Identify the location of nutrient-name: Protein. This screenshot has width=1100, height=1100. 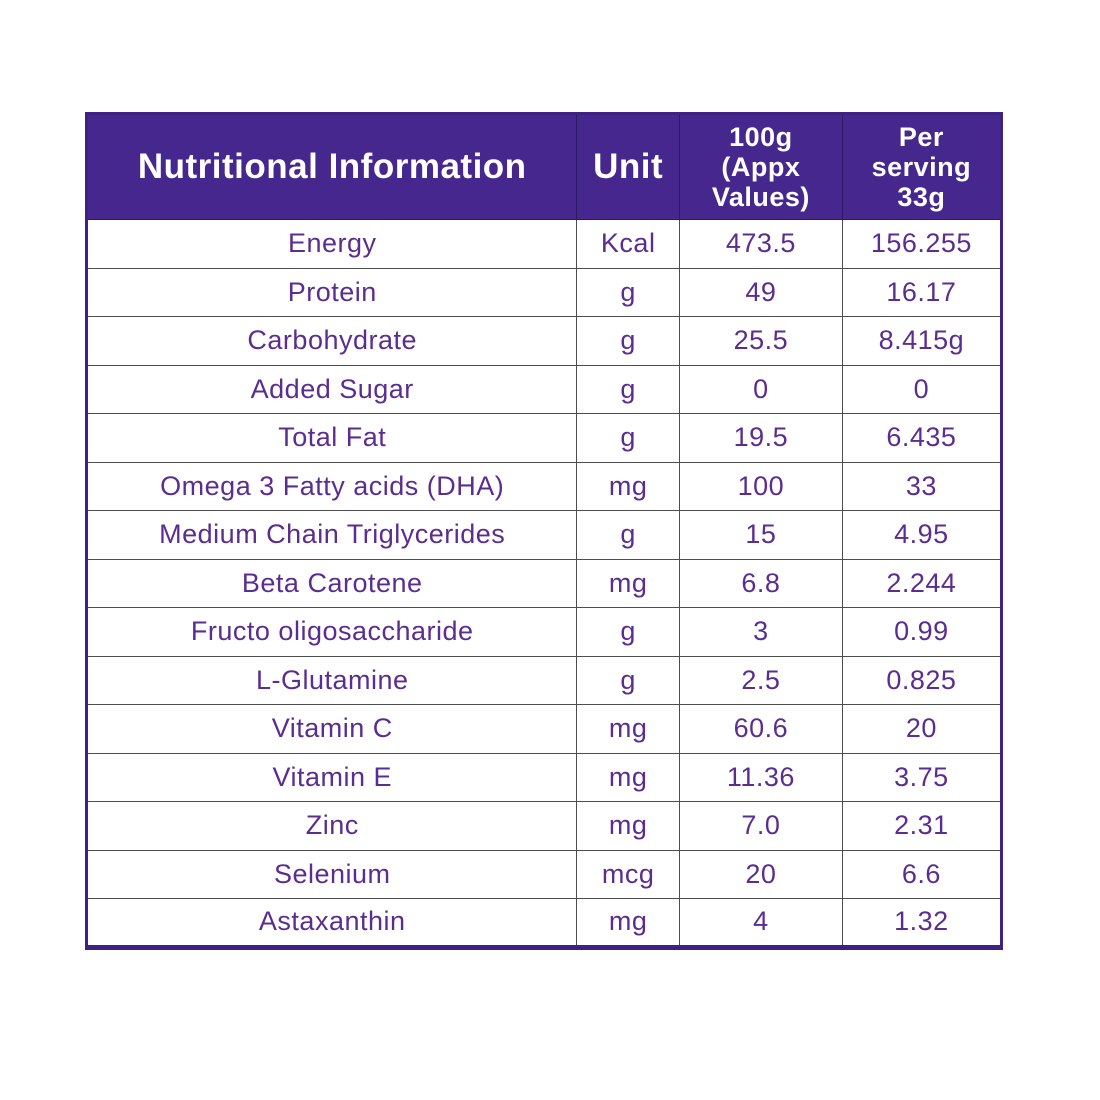
(331, 292).